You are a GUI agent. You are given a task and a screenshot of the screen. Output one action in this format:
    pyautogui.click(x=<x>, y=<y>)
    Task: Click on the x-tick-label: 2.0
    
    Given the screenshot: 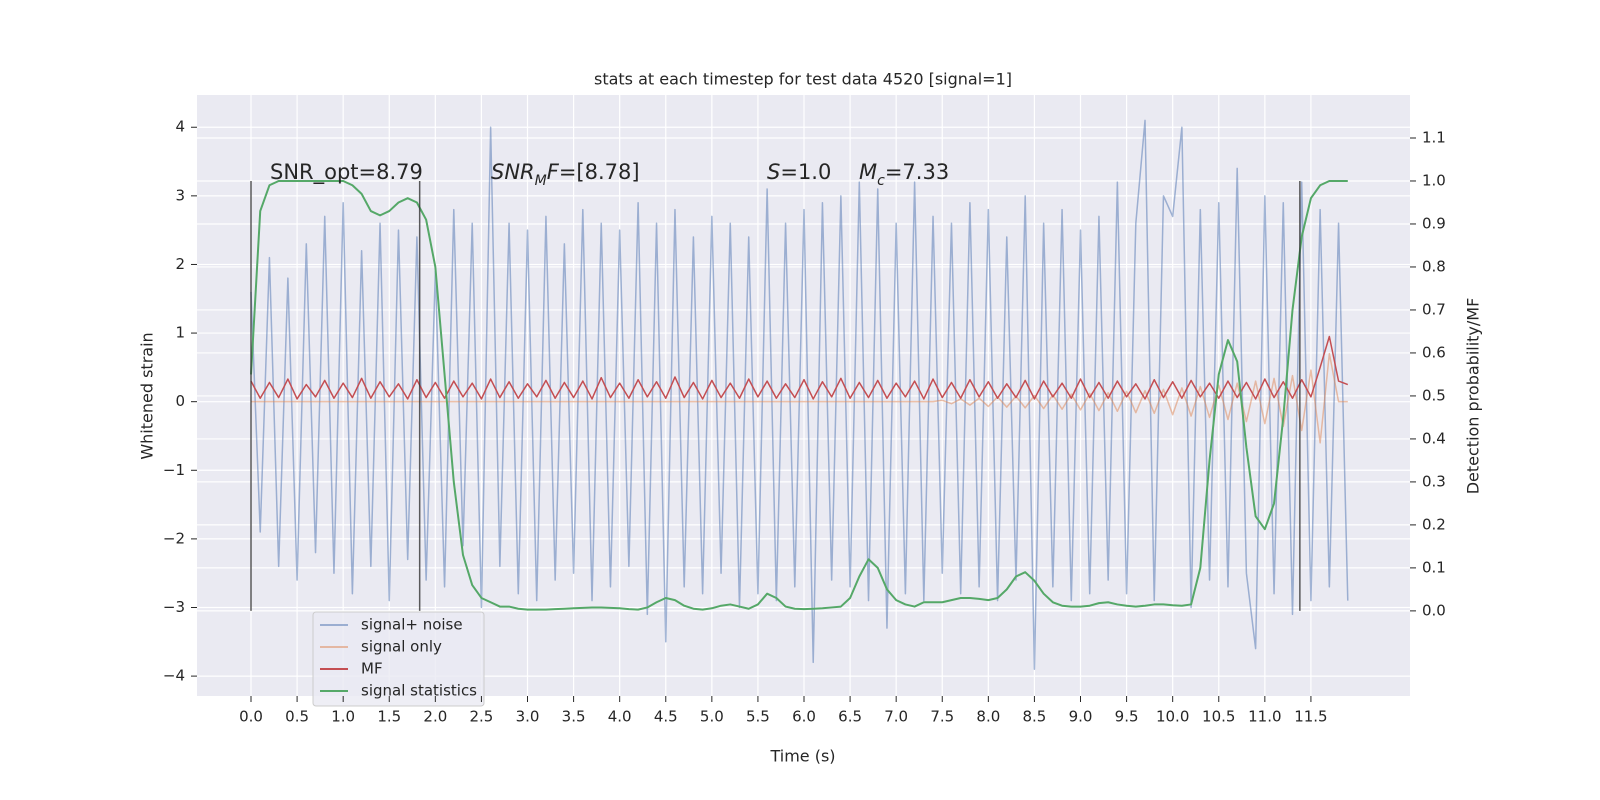 What is the action you would take?
    pyautogui.click(x=435, y=717)
    